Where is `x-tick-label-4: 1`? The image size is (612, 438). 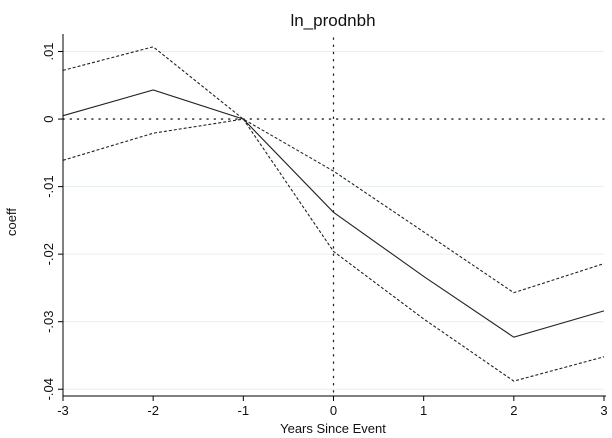
x-tick-label-4: 1 is located at coordinates (423, 410).